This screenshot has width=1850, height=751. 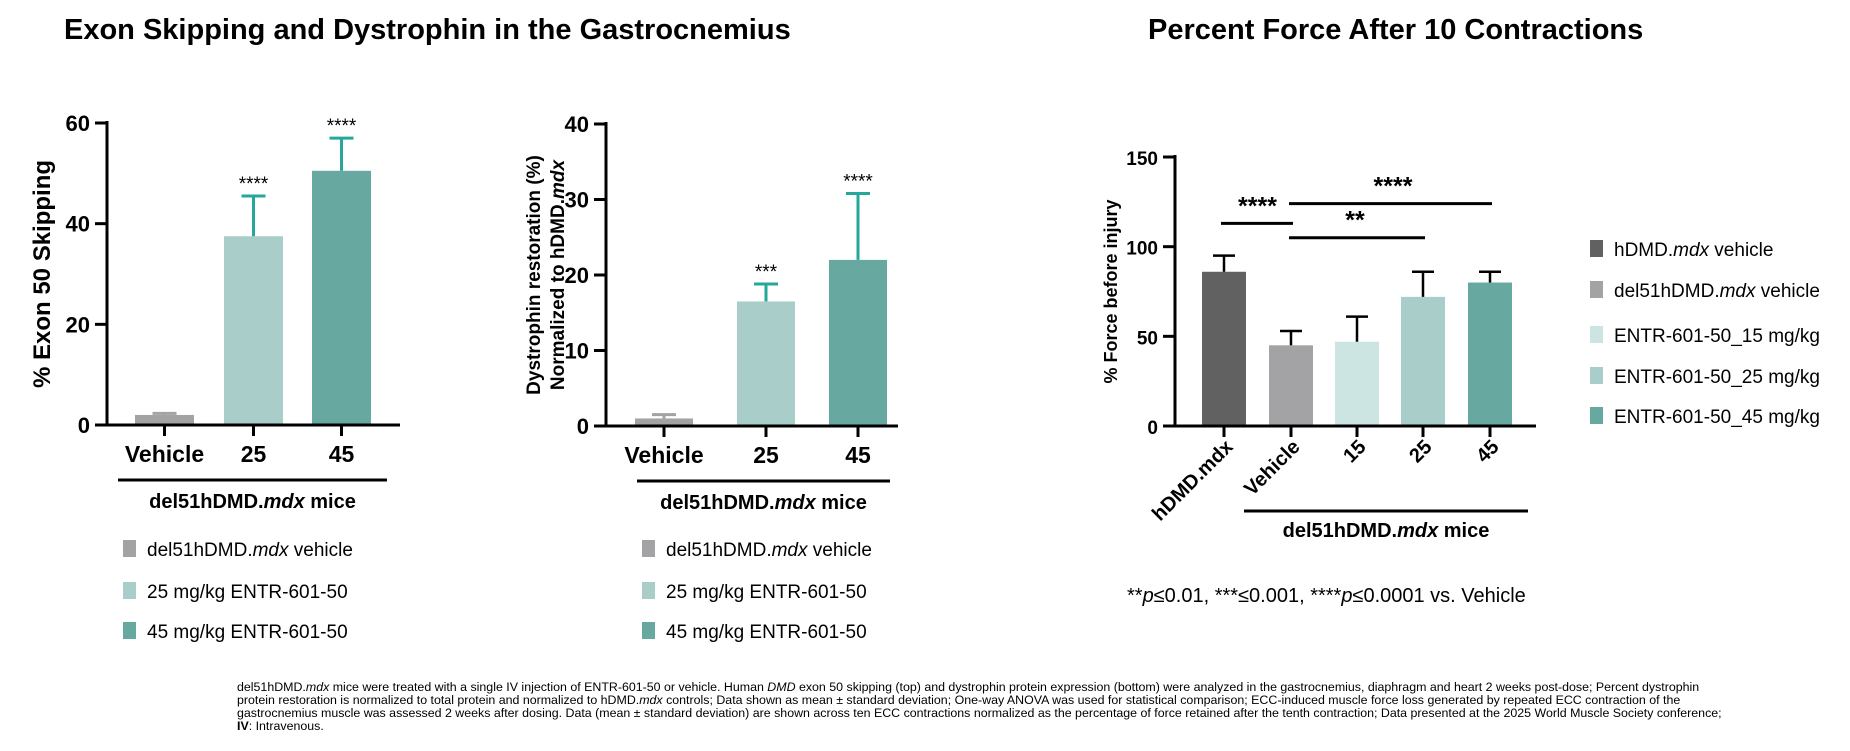 What do you see at coordinates (577, 200) in the screenshot?
I see `chart2-ytick-label-3: 30` at bounding box center [577, 200].